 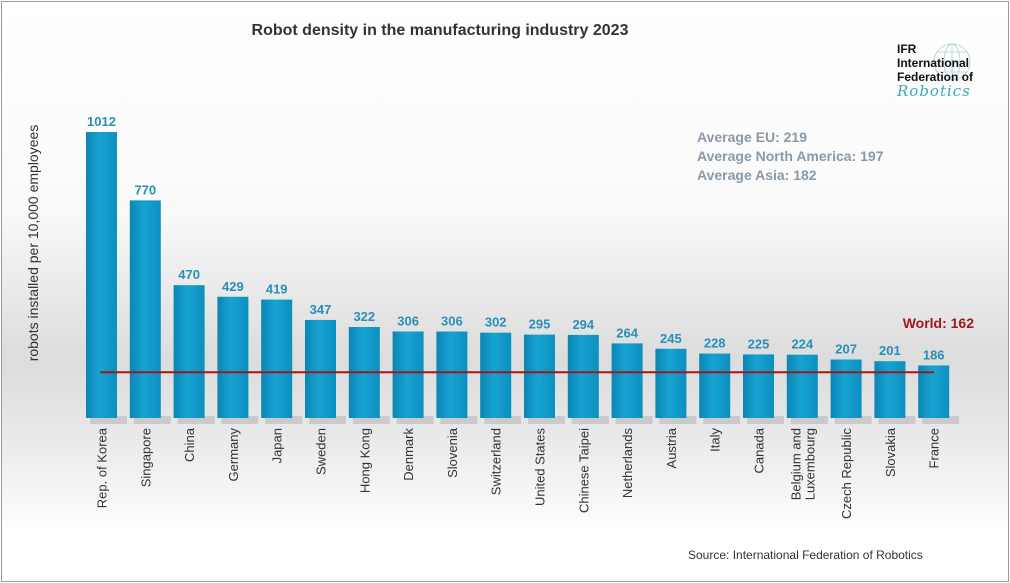 I want to click on data-label: 347, so click(x=321, y=309).